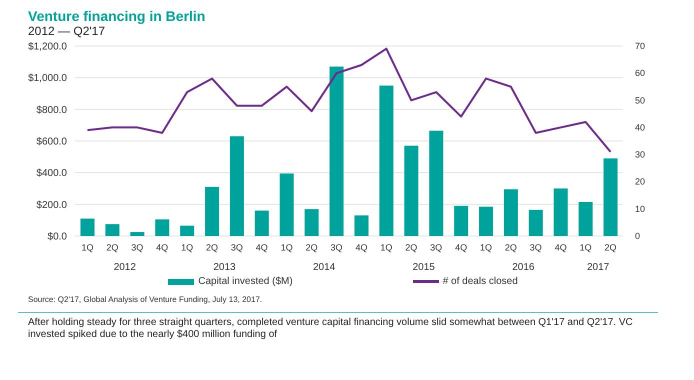 The width and height of the screenshot is (694, 380). What do you see at coordinates (640, 127) in the screenshot?
I see `y2-tick-label: 40` at bounding box center [640, 127].